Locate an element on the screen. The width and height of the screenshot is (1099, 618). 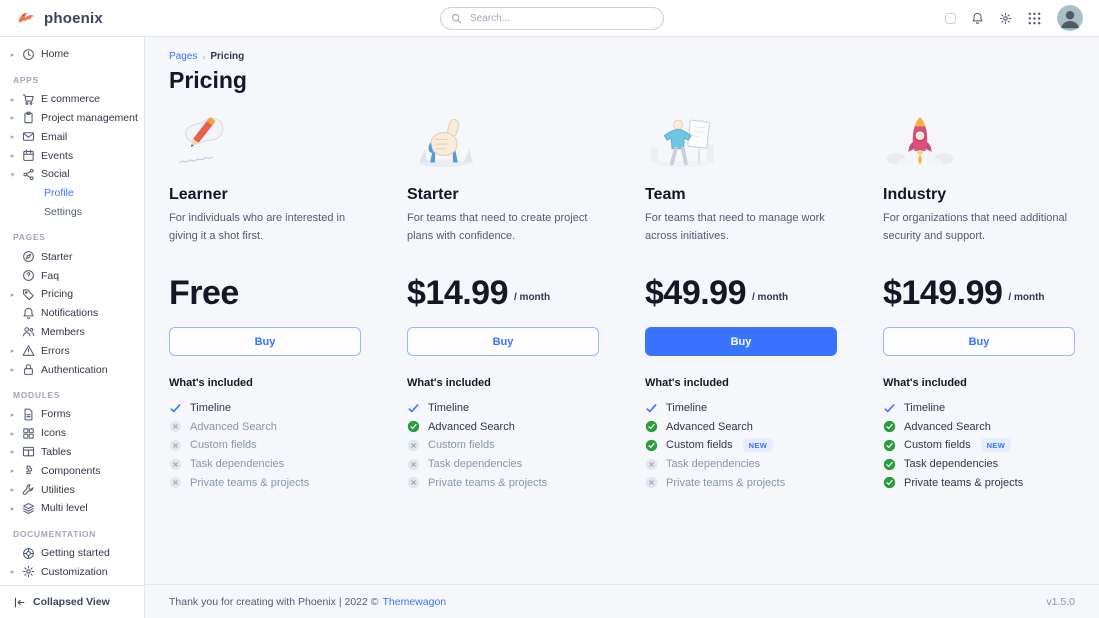
new-badge: NEW is located at coordinates (758, 445).